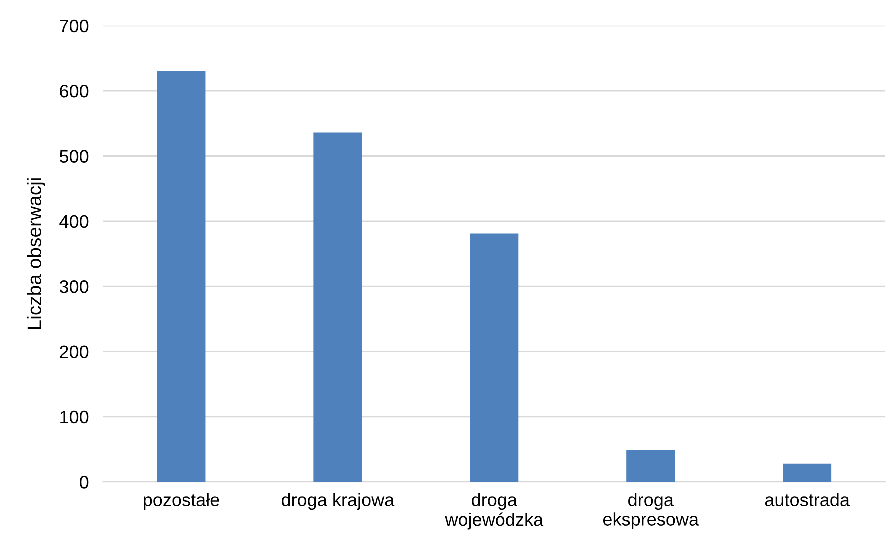  Describe the element at coordinates (74, 221) in the screenshot. I see `y-tick-label: 400` at that location.